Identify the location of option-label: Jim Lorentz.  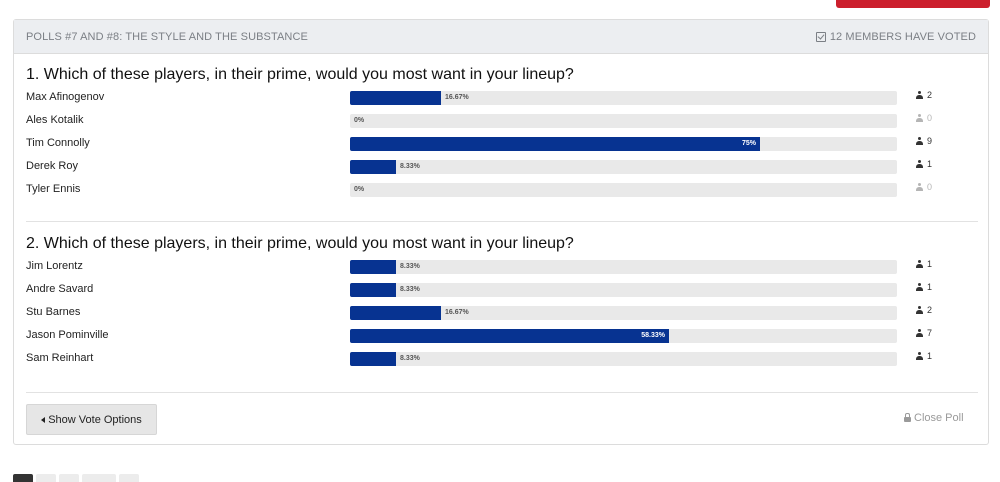
(54, 266).